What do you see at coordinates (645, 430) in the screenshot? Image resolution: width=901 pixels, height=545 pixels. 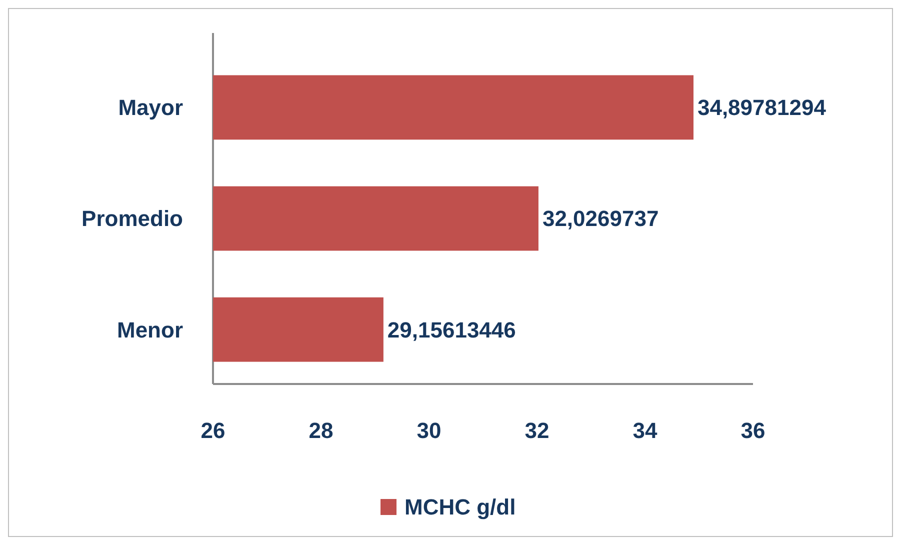 I see `x-tick-label: 34` at bounding box center [645, 430].